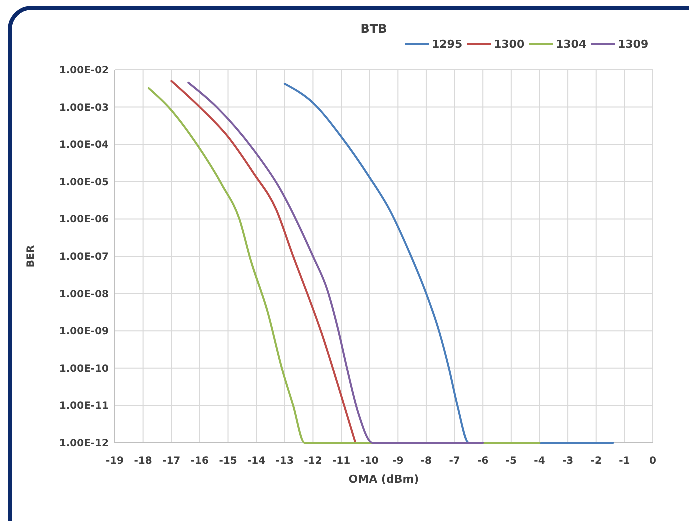 The image size is (689, 521). I want to click on x-tick-label: -18, so click(143, 461).